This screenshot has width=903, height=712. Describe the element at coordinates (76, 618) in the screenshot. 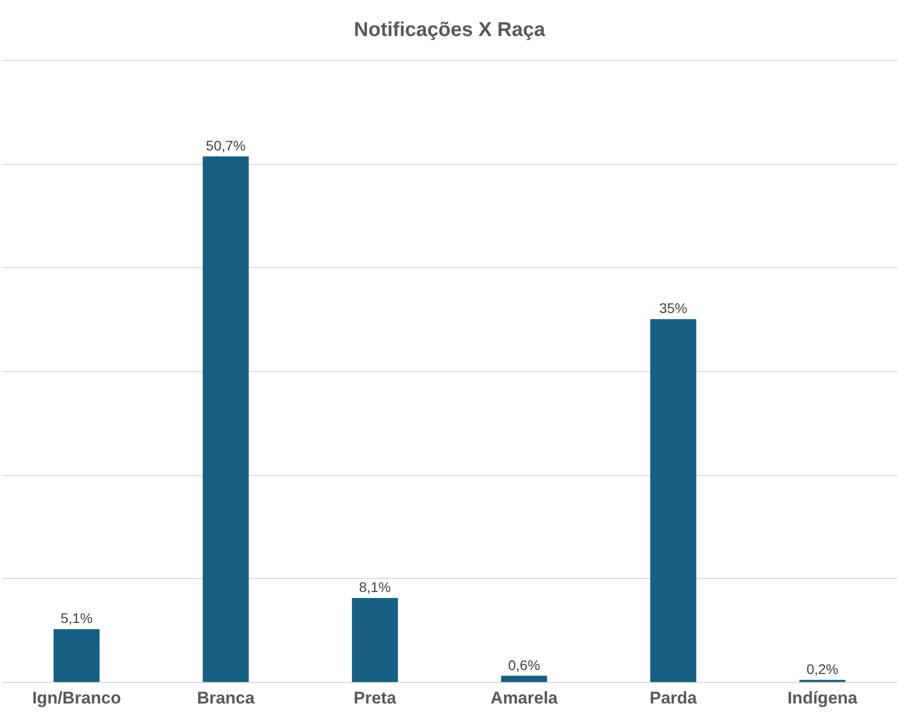

I see `data-label: 5,1%` at that location.